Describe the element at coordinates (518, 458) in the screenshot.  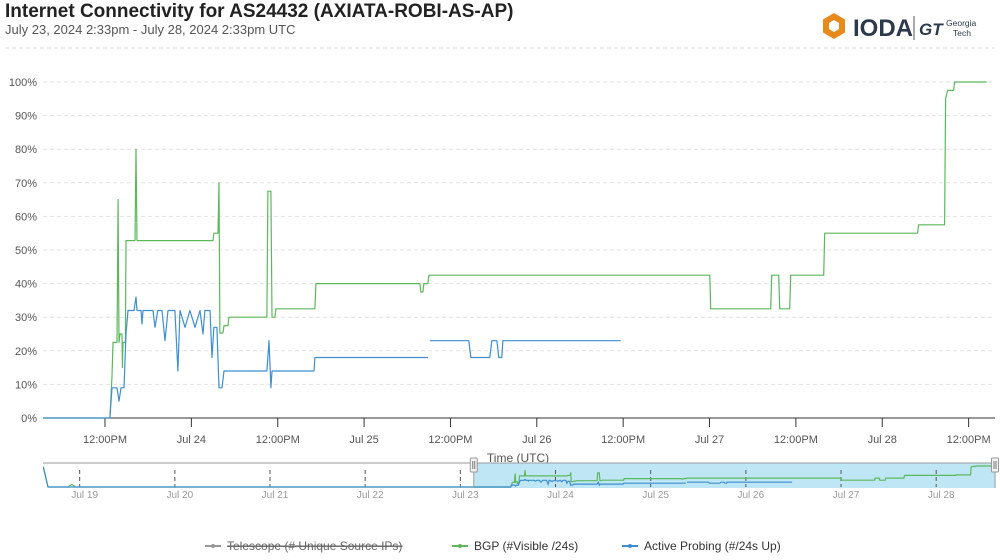
I see `x-axis-label: Time (UTC)` at that location.